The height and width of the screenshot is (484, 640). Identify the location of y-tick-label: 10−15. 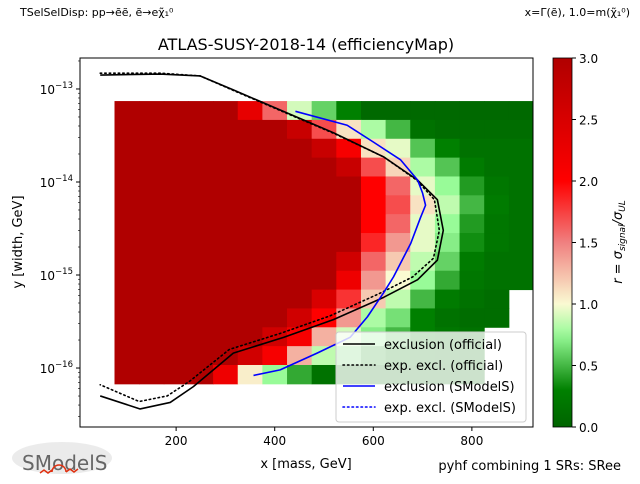
(56, 275).